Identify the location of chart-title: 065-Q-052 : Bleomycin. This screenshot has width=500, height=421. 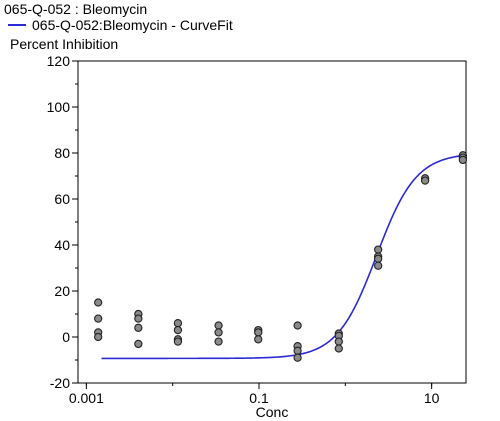
(76, 9).